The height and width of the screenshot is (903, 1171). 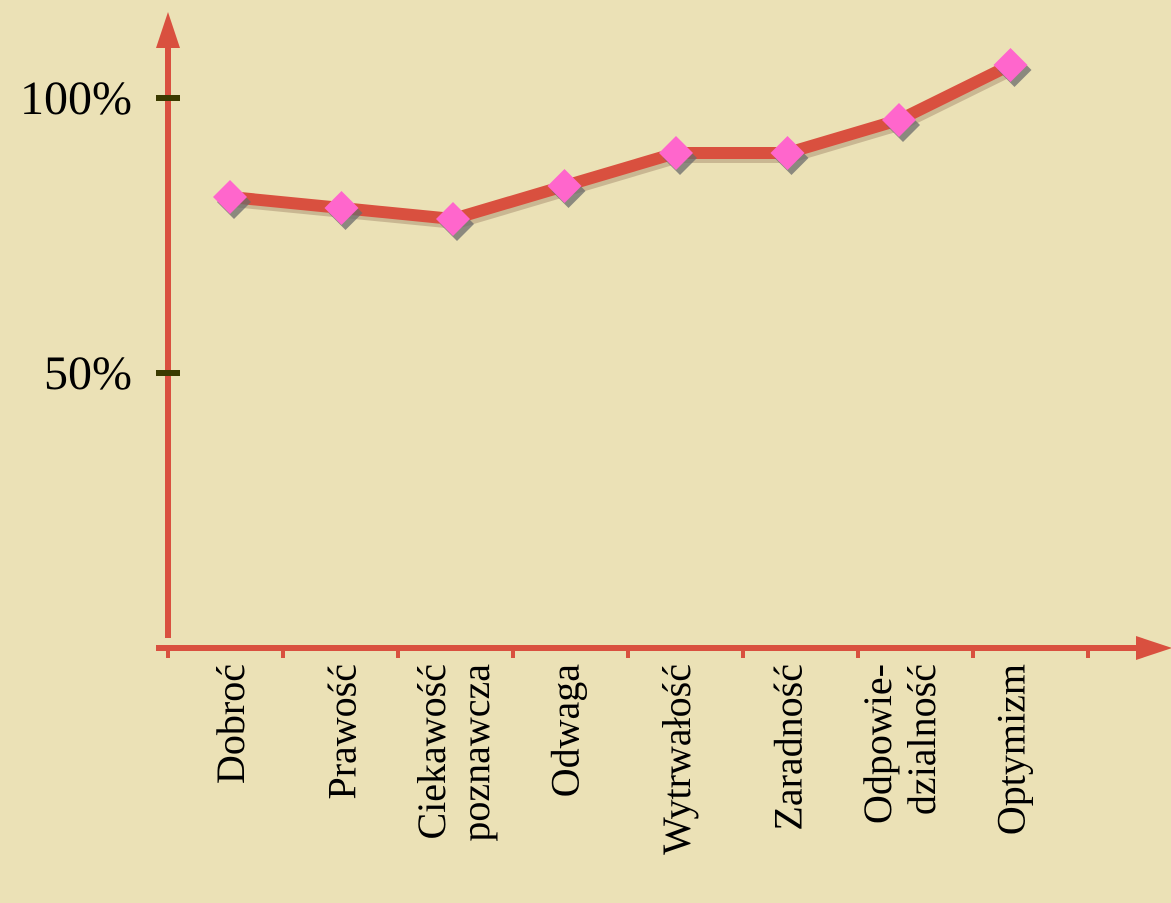 I want to click on category-label: Zaradność, so click(x=788, y=747).